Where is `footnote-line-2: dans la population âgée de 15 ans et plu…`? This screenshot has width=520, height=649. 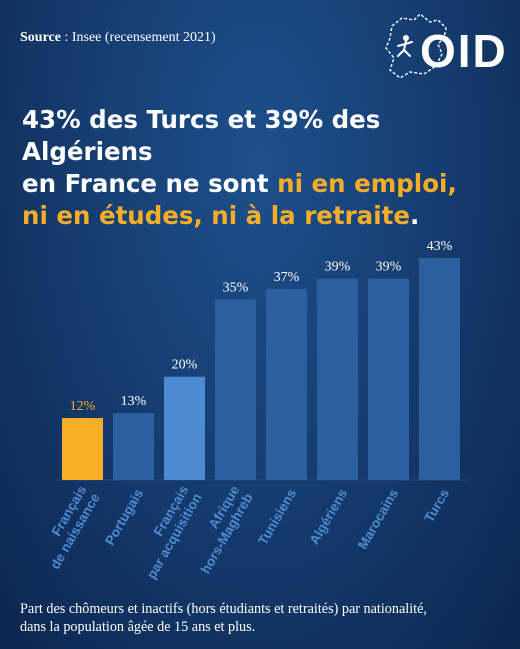 footnote-line-2: dans la population âgée de 15 ans et plu… is located at coordinates (138, 627).